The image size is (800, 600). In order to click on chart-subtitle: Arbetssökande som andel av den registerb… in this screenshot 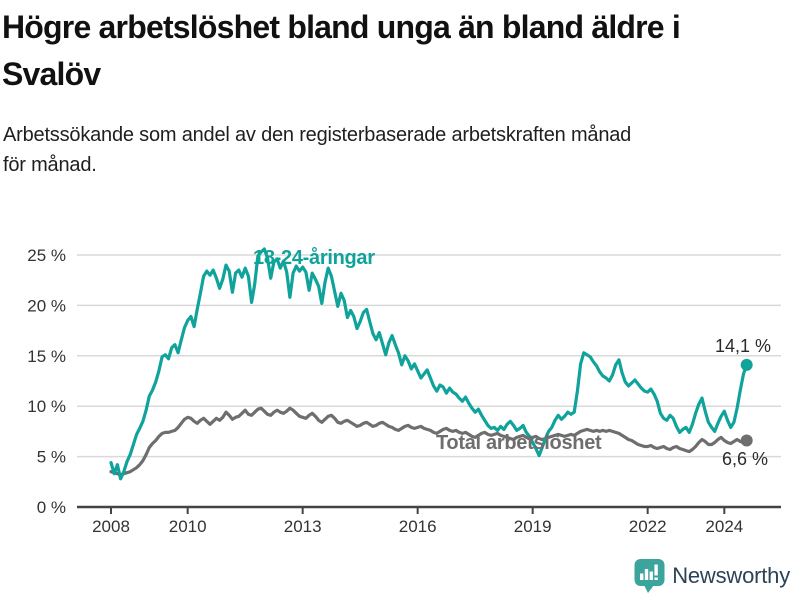, I will do `click(398, 150)`.